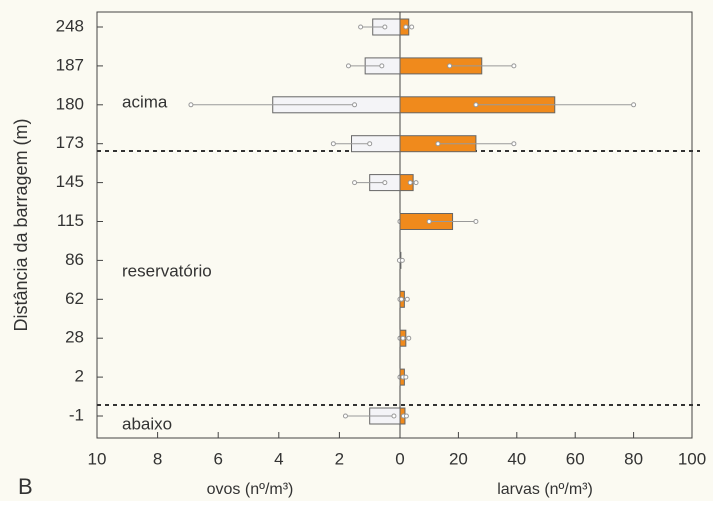  I want to click on y-tick-label: 2, so click(79, 376).